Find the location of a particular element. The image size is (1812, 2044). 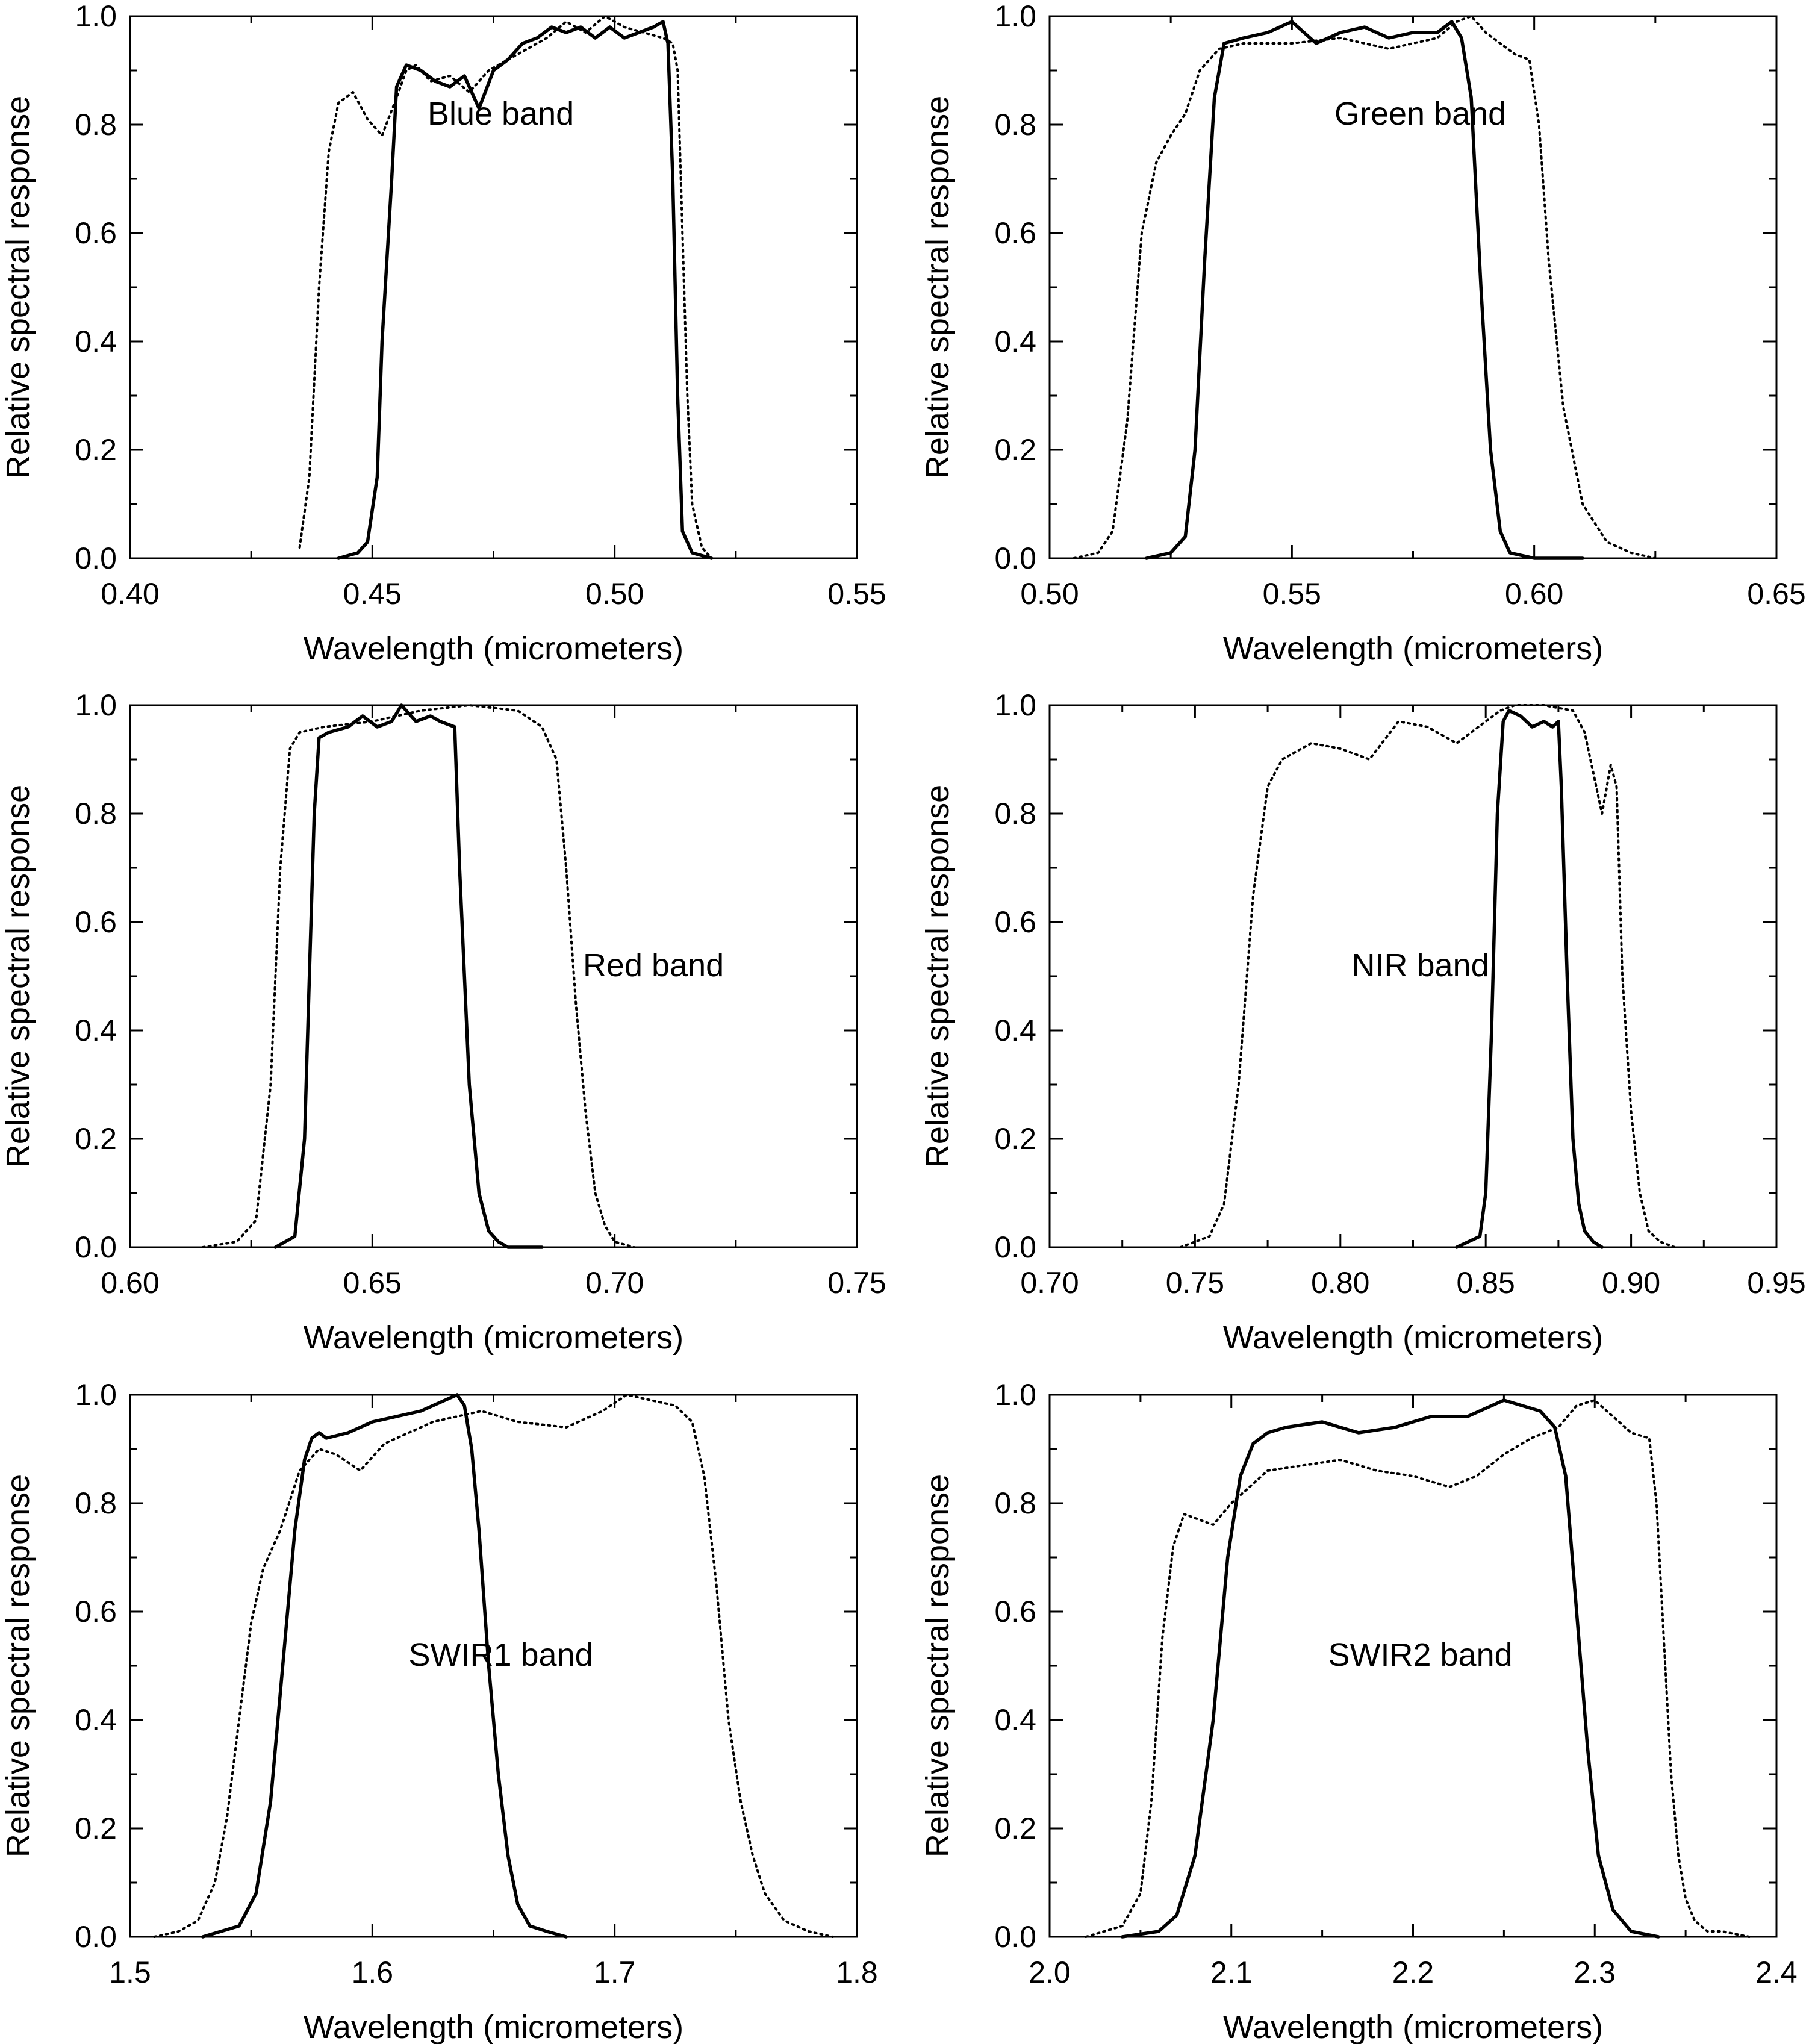

band-annotation: Red band is located at coordinates (653, 965).